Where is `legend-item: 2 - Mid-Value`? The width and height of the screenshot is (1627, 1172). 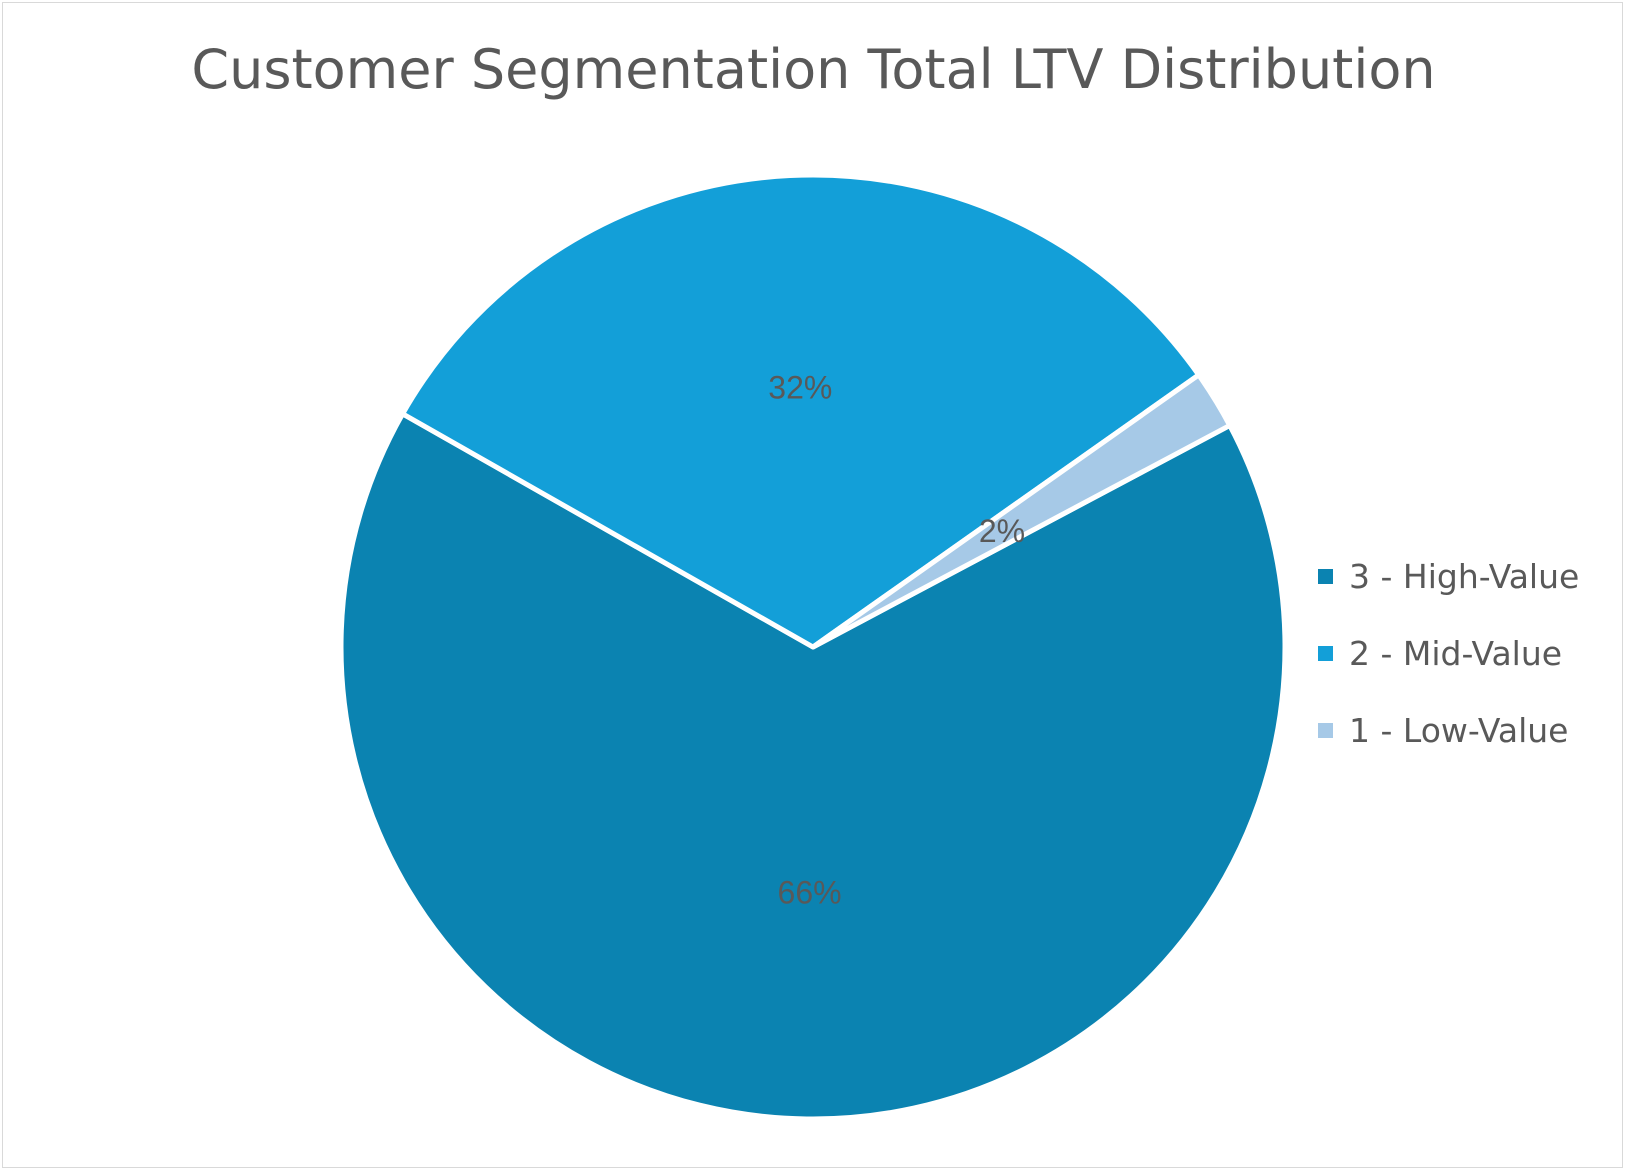
legend-item: 2 - Mid-Value is located at coordinates (1448, 653).